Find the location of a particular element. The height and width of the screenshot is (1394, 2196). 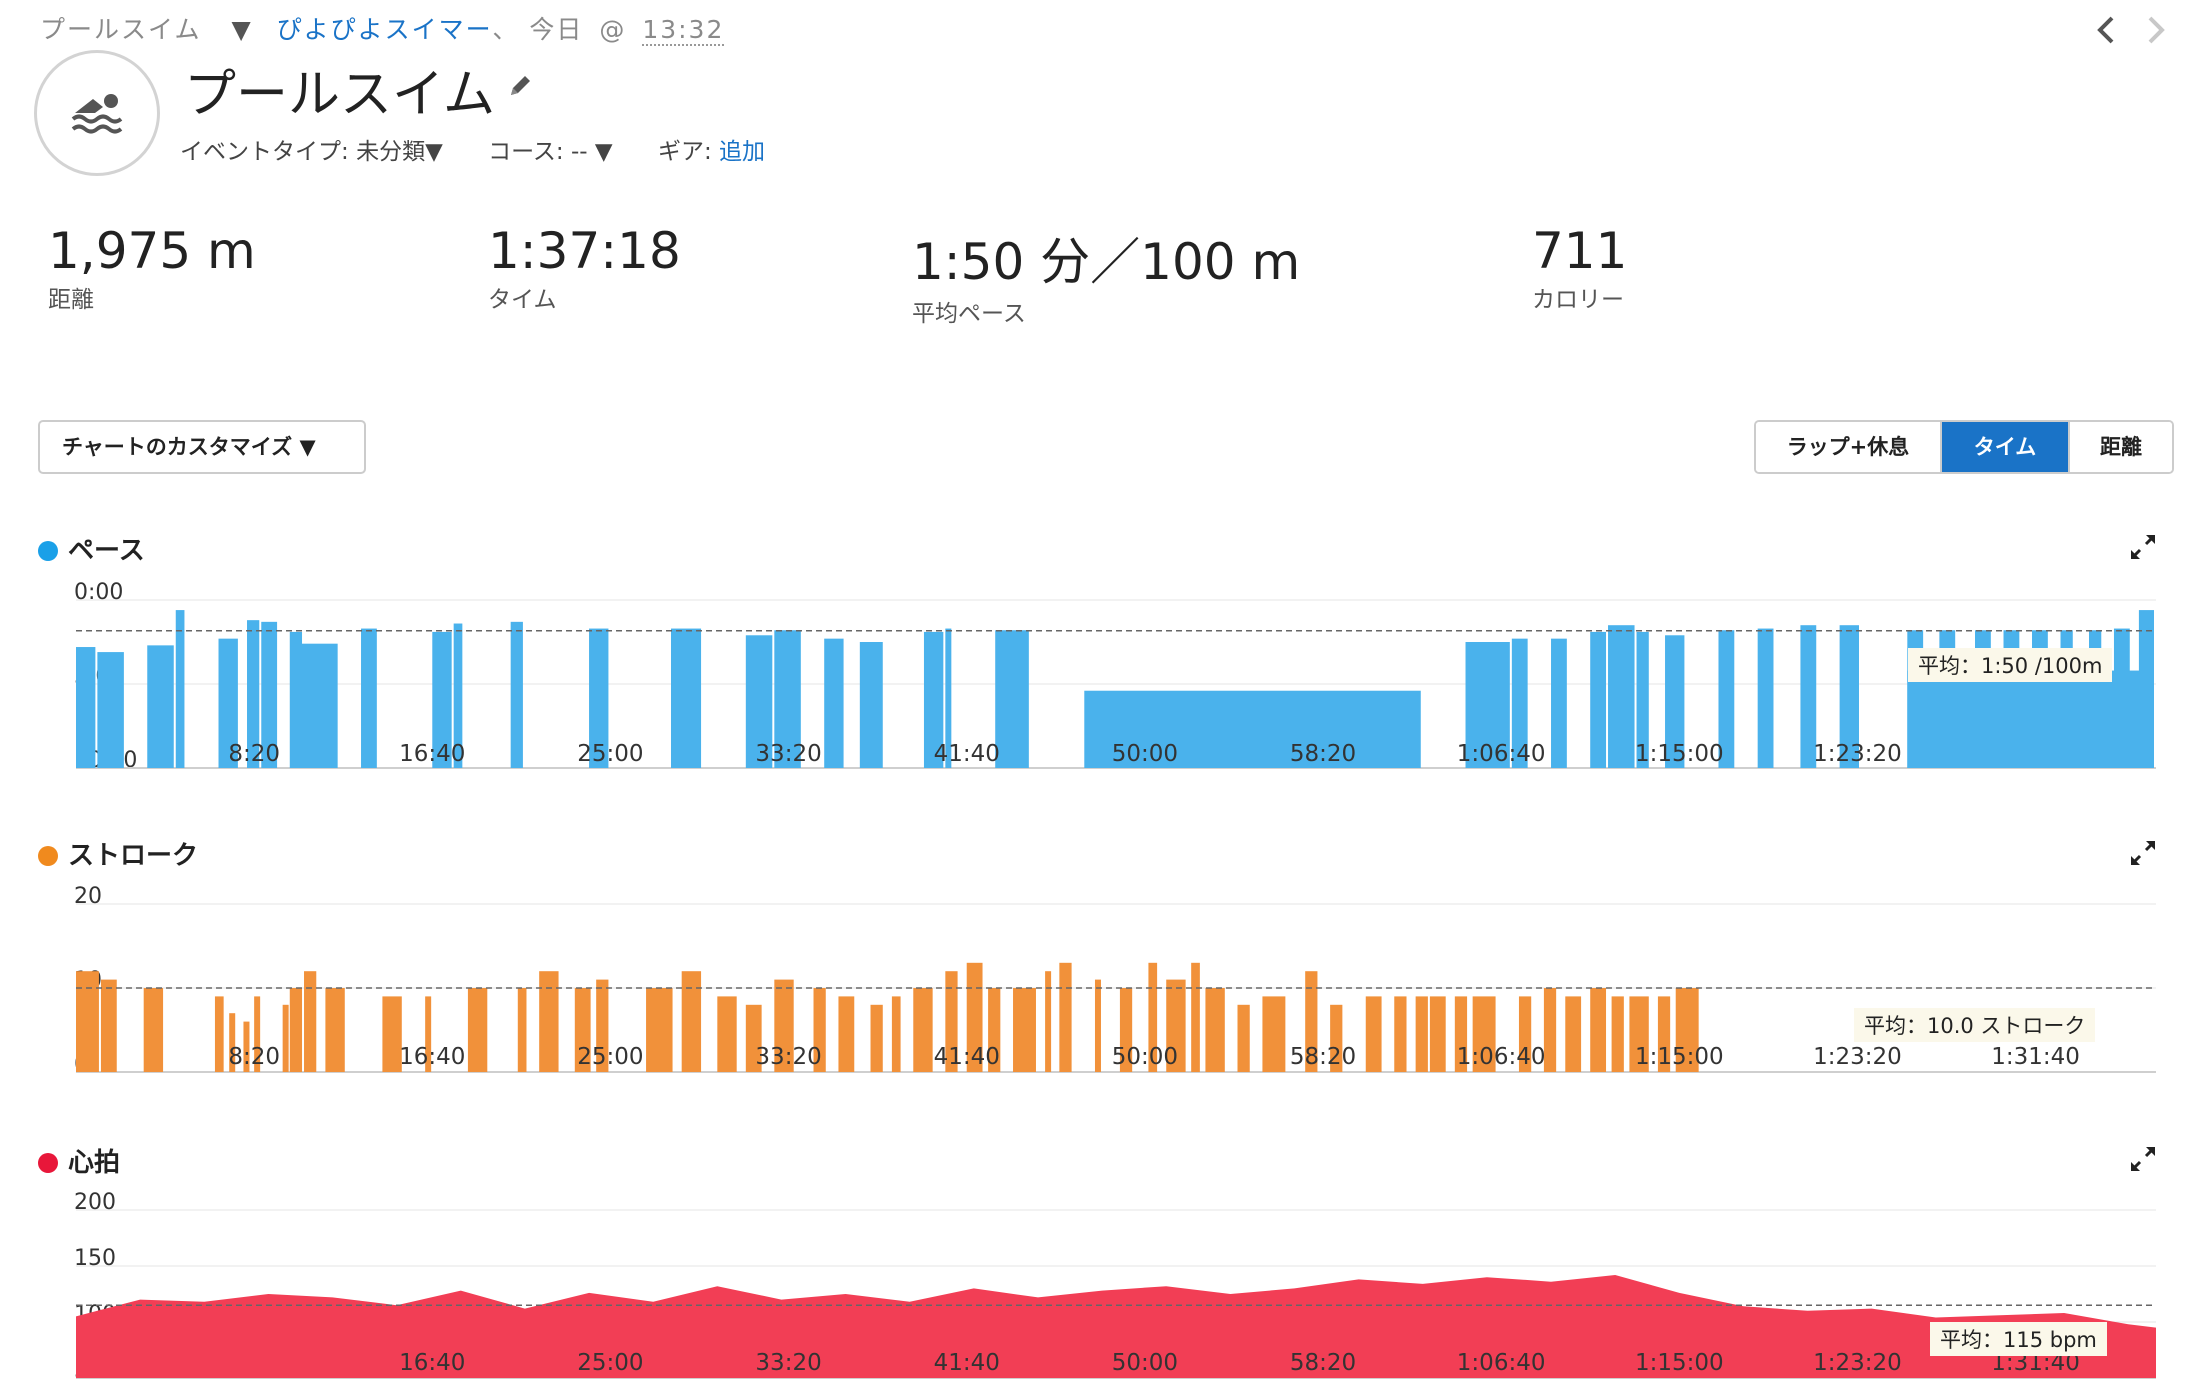

swimmer-icon is located at coordinates (97, 113).